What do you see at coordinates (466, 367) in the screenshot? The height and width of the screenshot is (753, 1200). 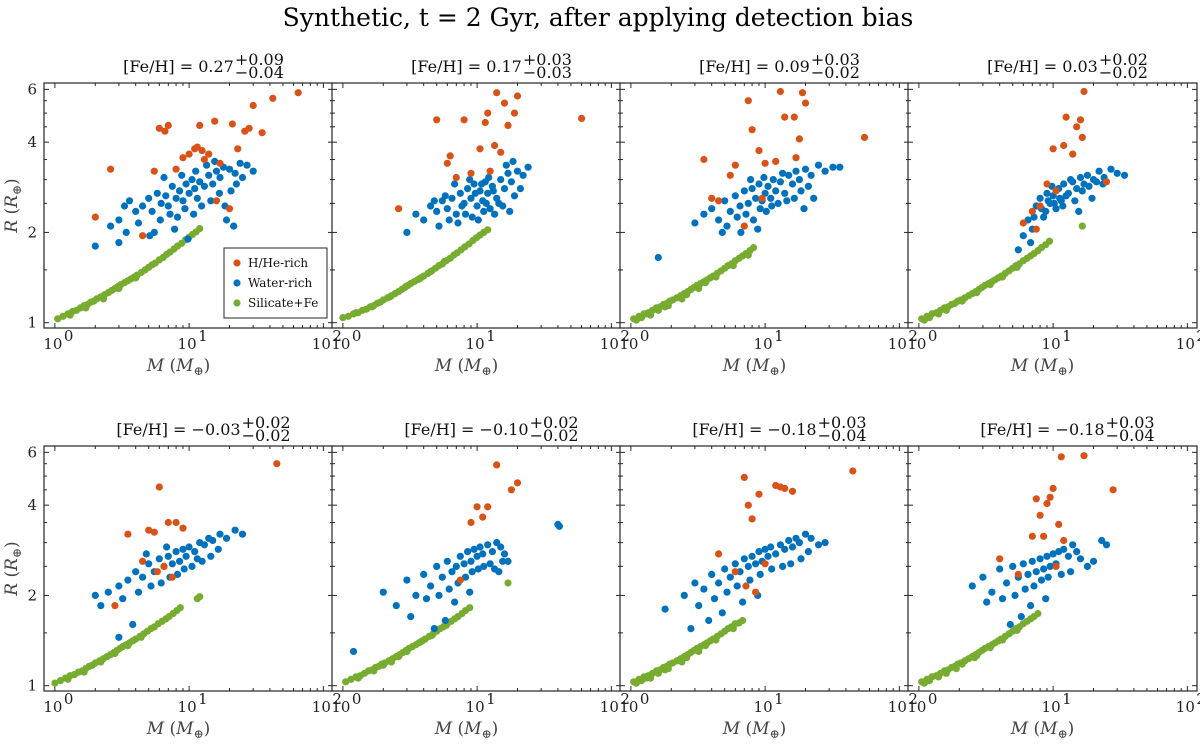 I see `x-axis-label: M (M⊕)` at bounding box center [466, 367].